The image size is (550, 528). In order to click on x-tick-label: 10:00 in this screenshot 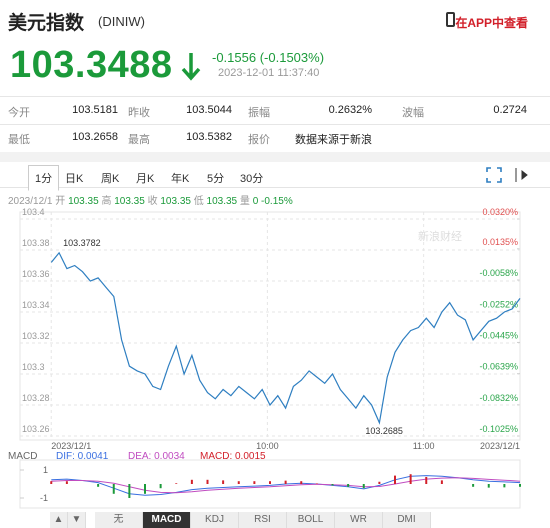, I will do `click(267, 446)`.